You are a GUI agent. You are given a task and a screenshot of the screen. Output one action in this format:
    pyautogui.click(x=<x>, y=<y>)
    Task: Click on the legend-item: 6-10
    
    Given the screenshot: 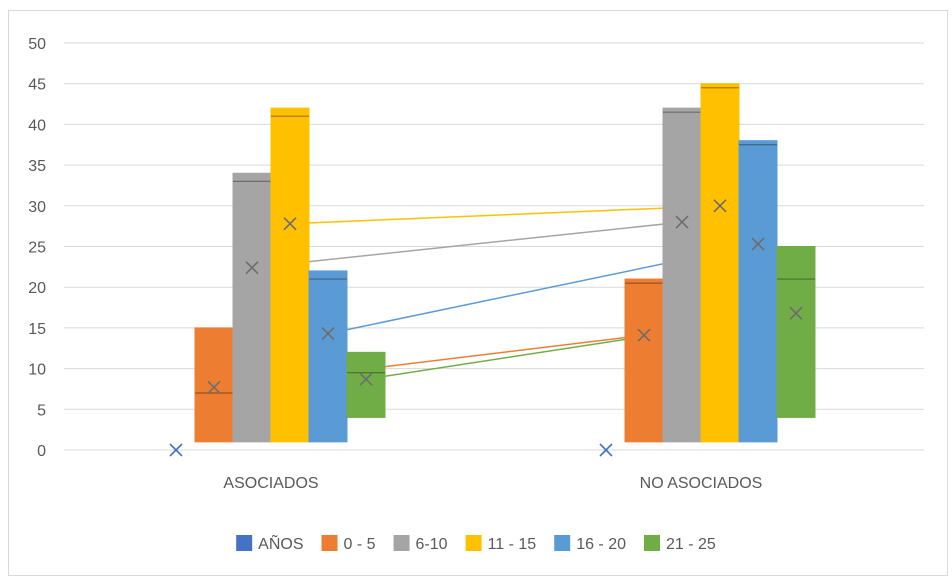 What is the action you would take?
    pyautogui.click(x=420, y=544)
    